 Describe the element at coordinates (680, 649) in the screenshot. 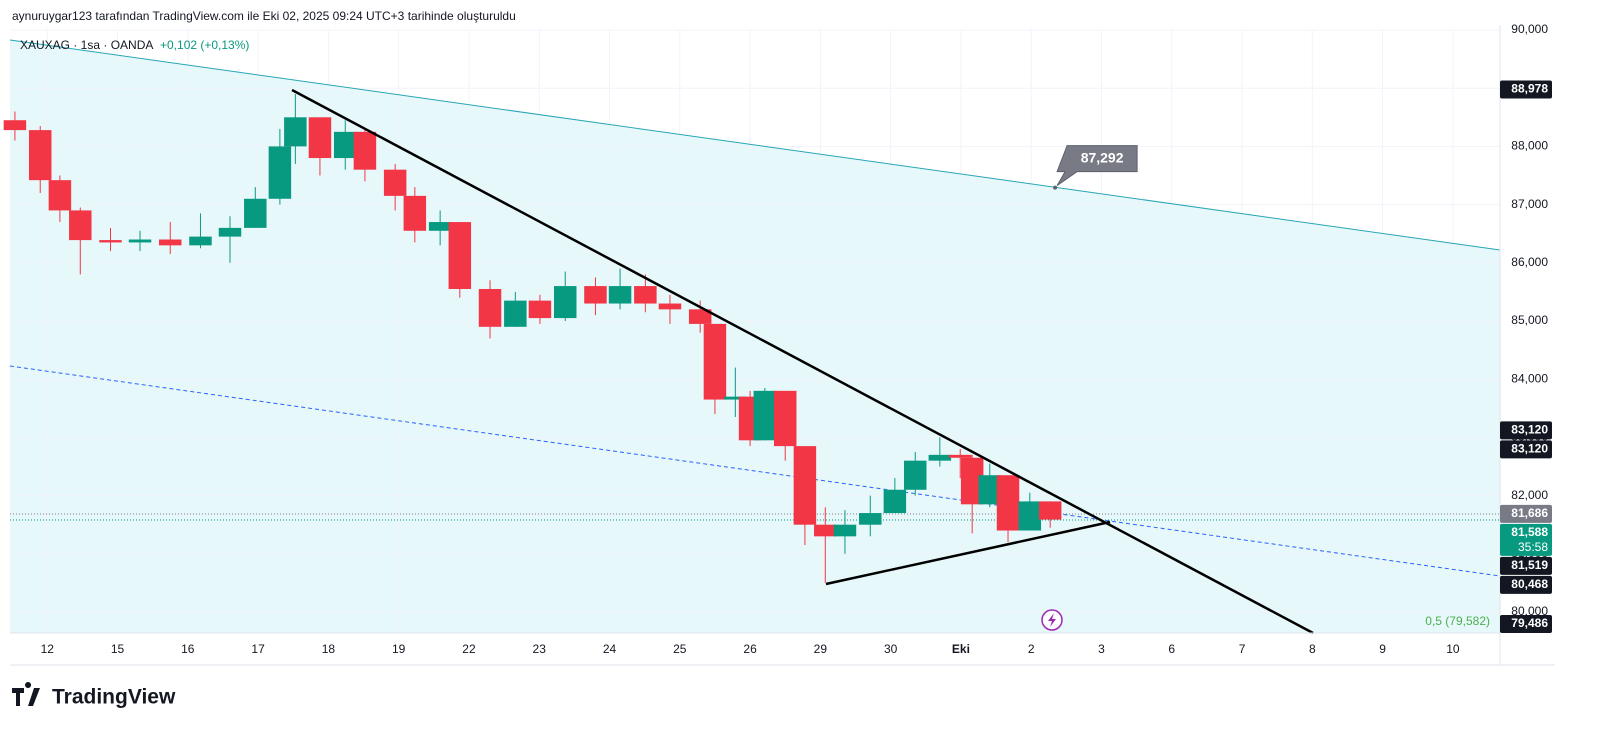

I see `x-tick-label: 25` at that location.